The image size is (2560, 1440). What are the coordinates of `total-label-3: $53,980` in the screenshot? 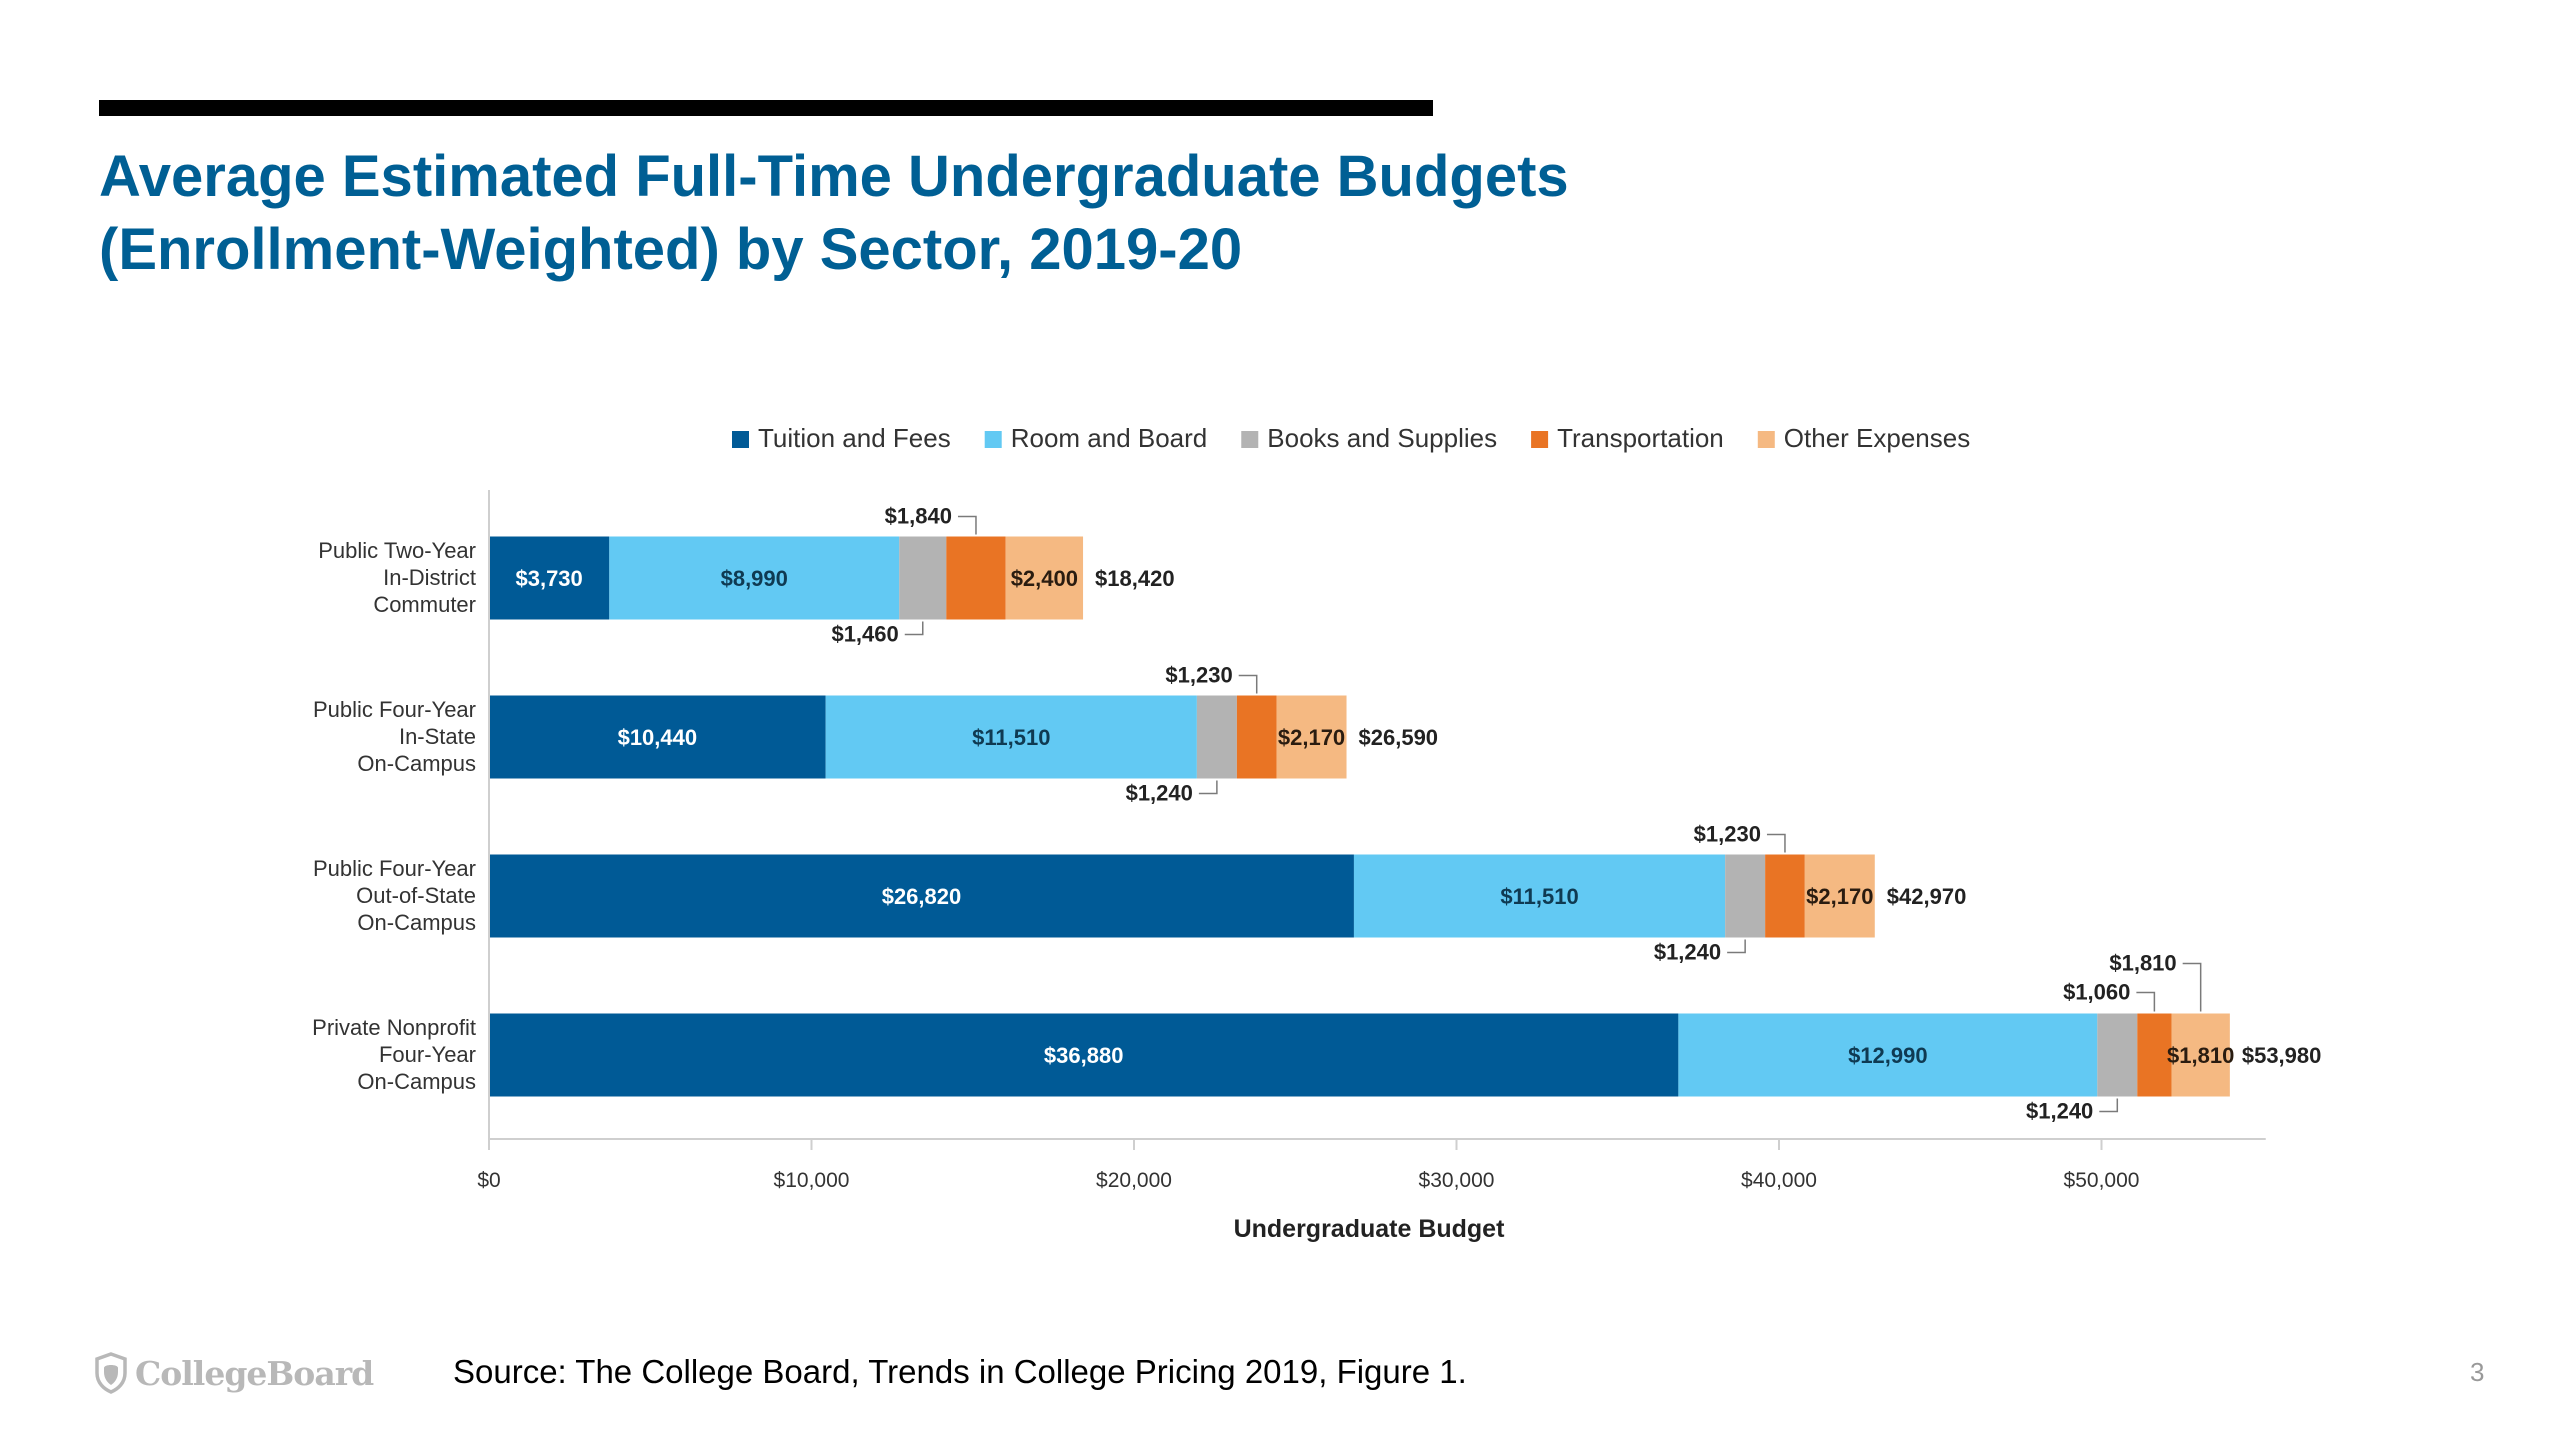 It's located at (2282, 1055).